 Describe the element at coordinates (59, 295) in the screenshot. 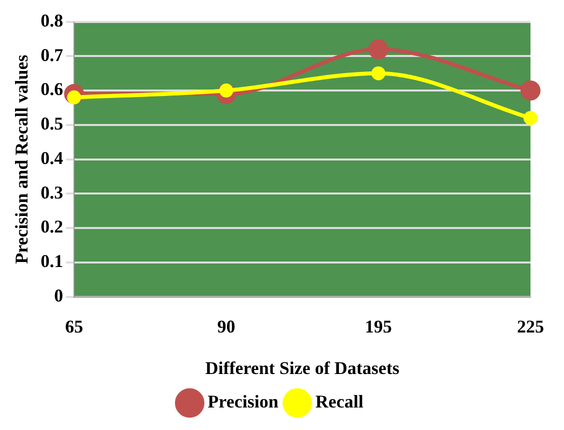

I see `y-tick-label: 0` at that location.